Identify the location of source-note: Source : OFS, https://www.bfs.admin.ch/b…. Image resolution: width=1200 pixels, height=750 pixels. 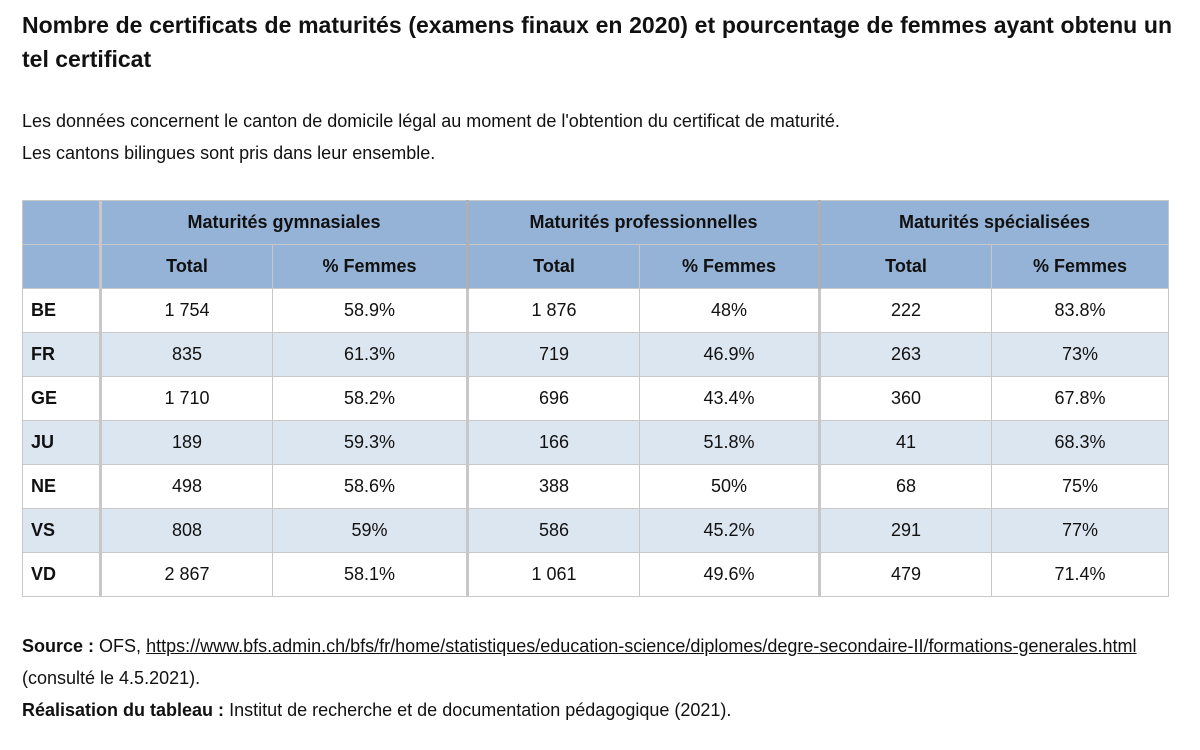
(597, 678).